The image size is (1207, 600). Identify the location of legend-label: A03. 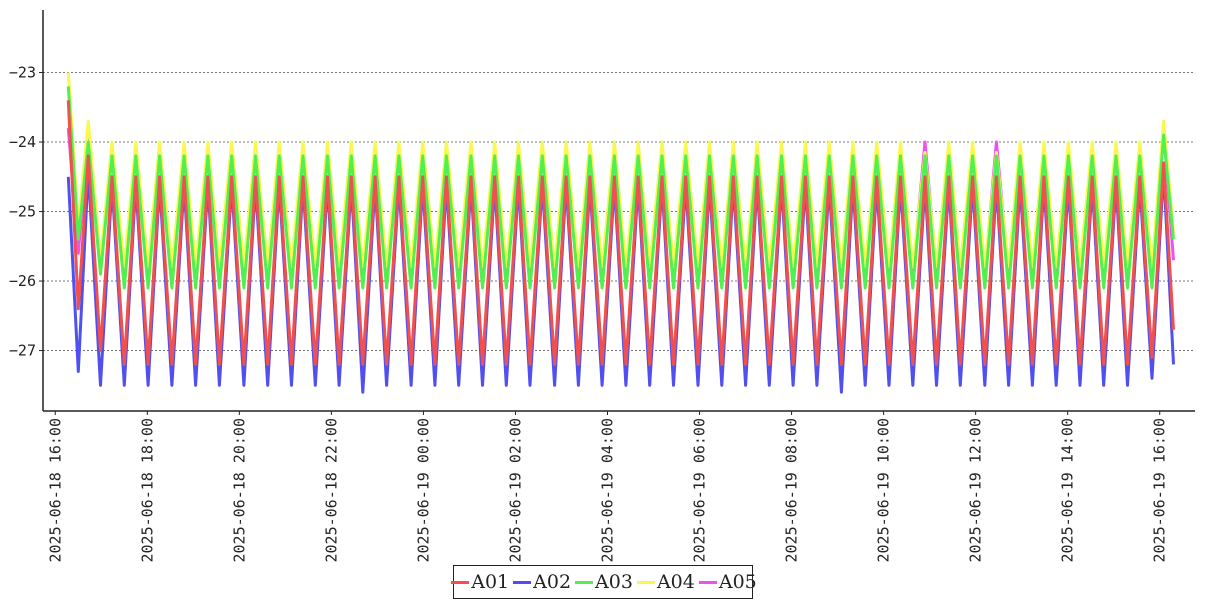
(614, 582).